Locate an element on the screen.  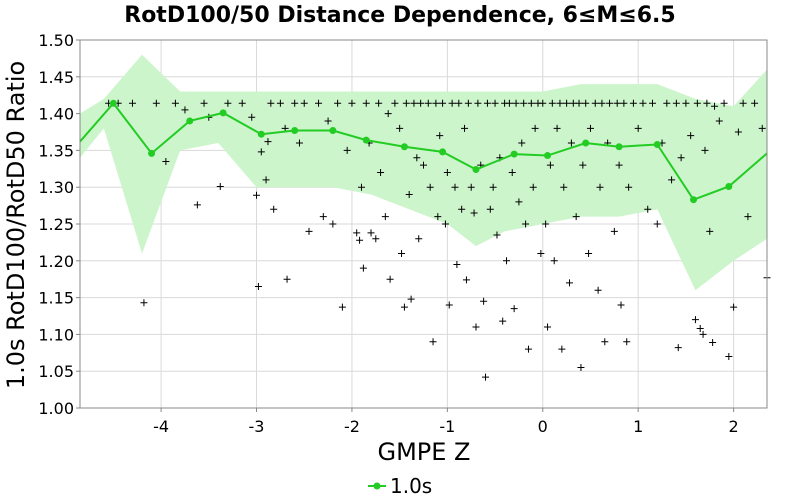
y-tick-label: 1.30 is located at coordinates (56, 187).